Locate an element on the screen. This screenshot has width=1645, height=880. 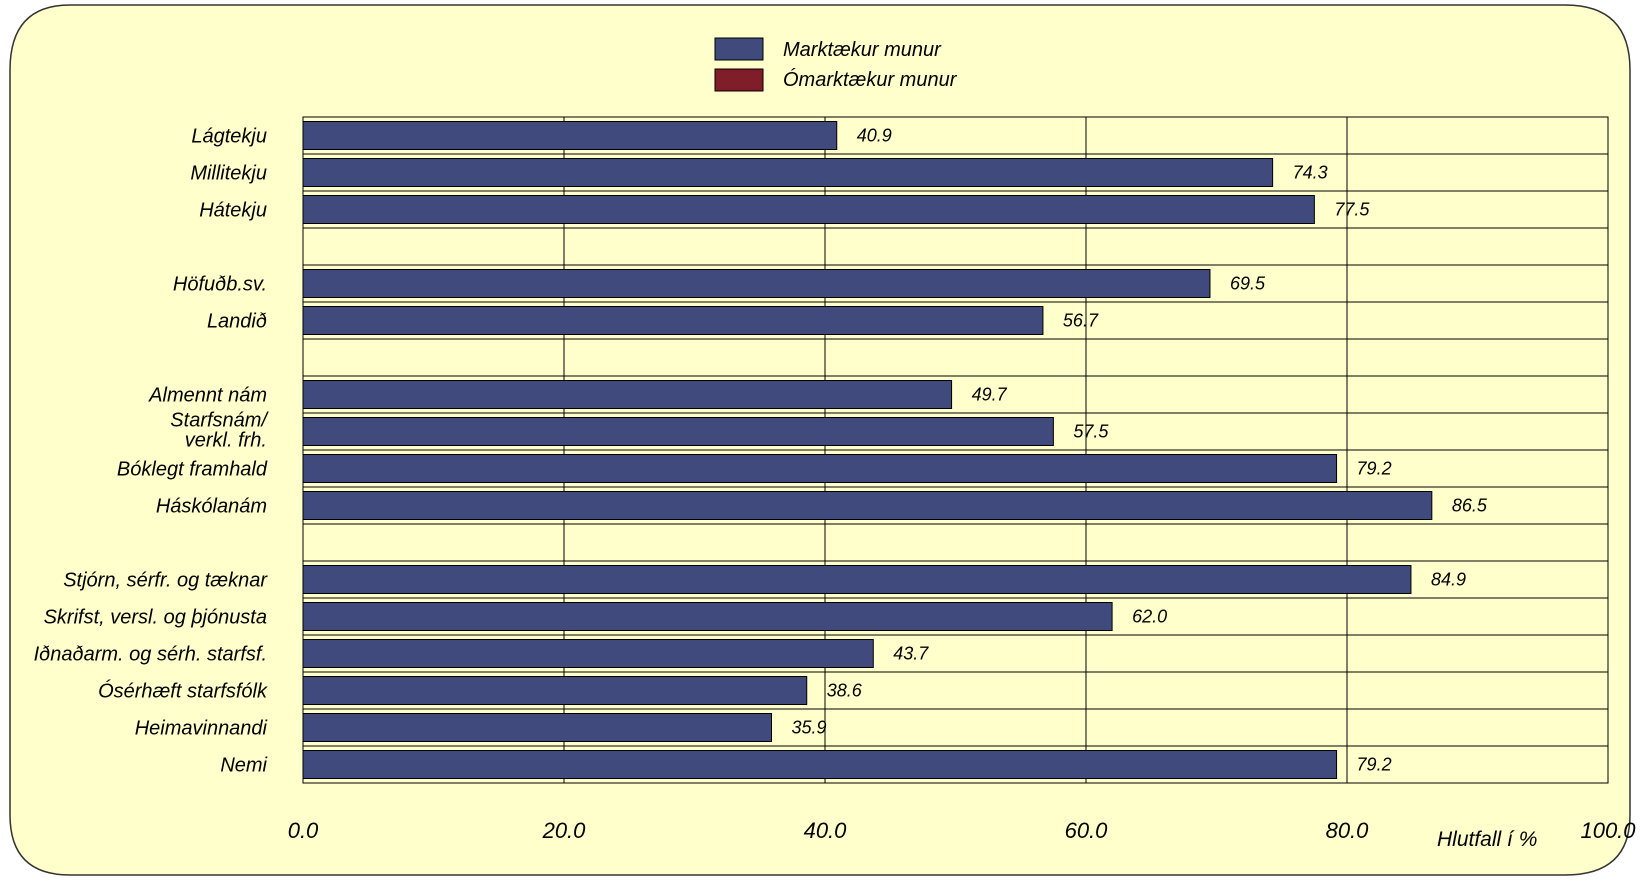
legend-swatch-significant is located at coordinates (739, 49).